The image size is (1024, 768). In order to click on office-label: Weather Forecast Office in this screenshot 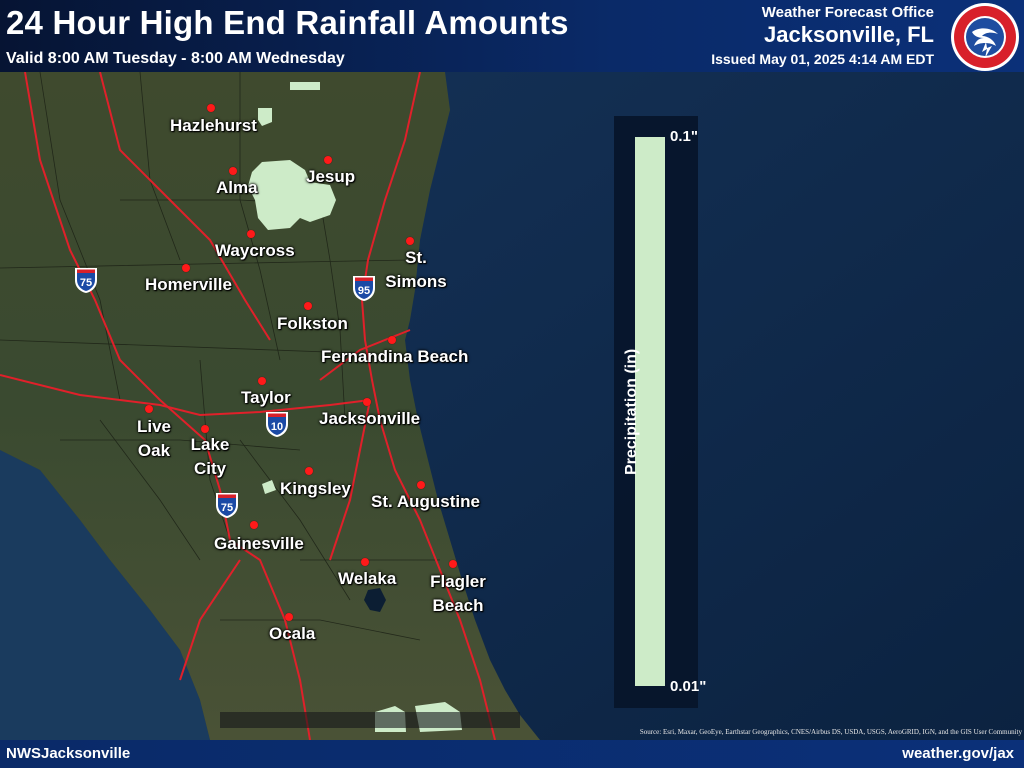, I will do `click(847, 12)`.